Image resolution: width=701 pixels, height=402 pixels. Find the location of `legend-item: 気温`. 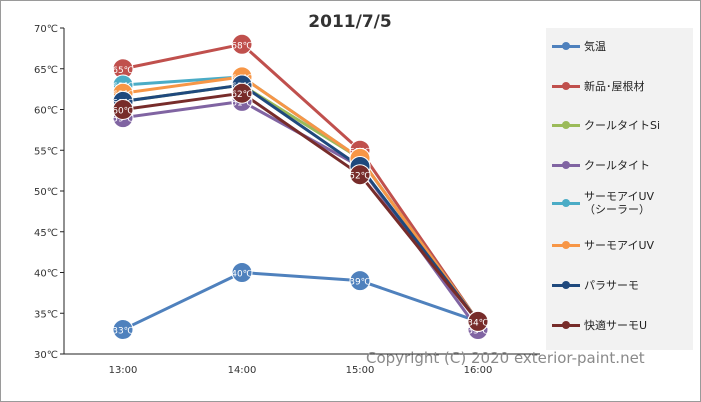

legend-item: 気温 is located at coordinates (579, 46).